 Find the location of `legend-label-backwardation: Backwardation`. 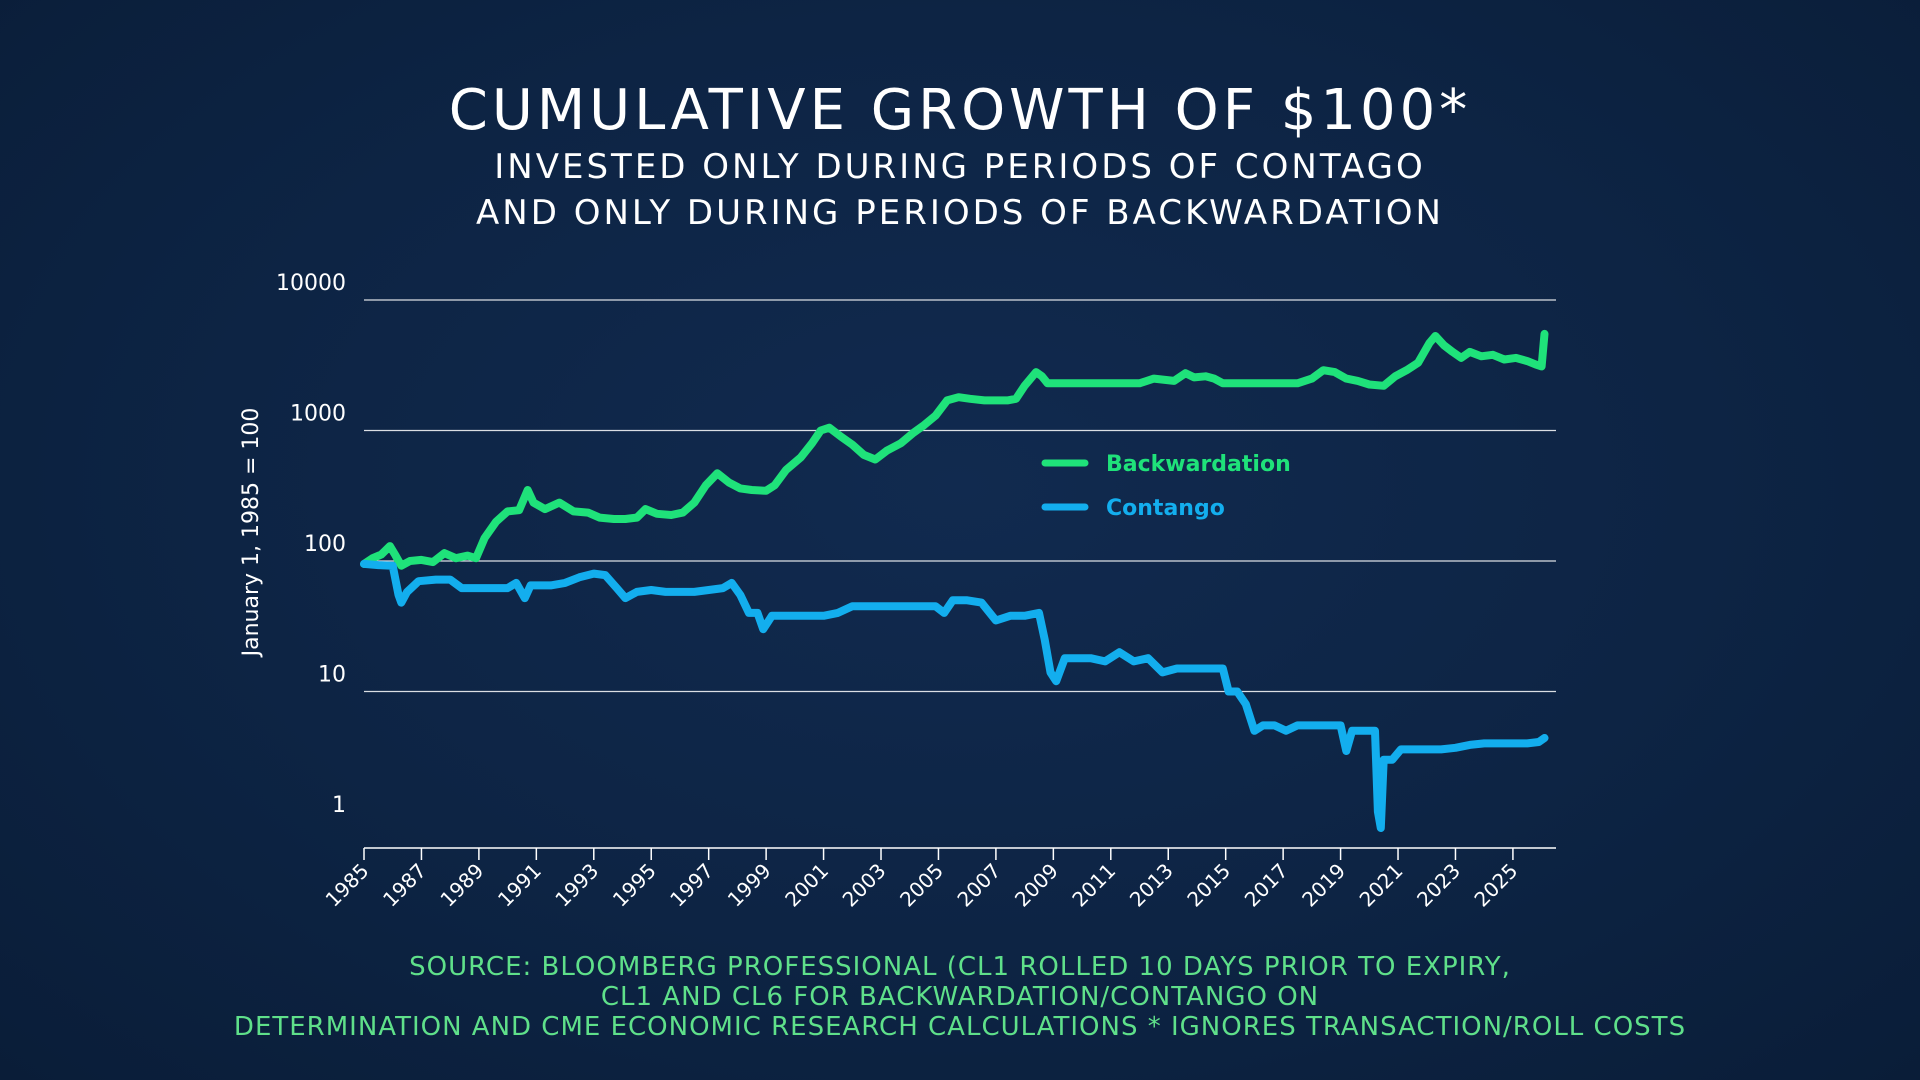

legend-label-backwardation: Backwardation is located at coordinates (1198, 464).